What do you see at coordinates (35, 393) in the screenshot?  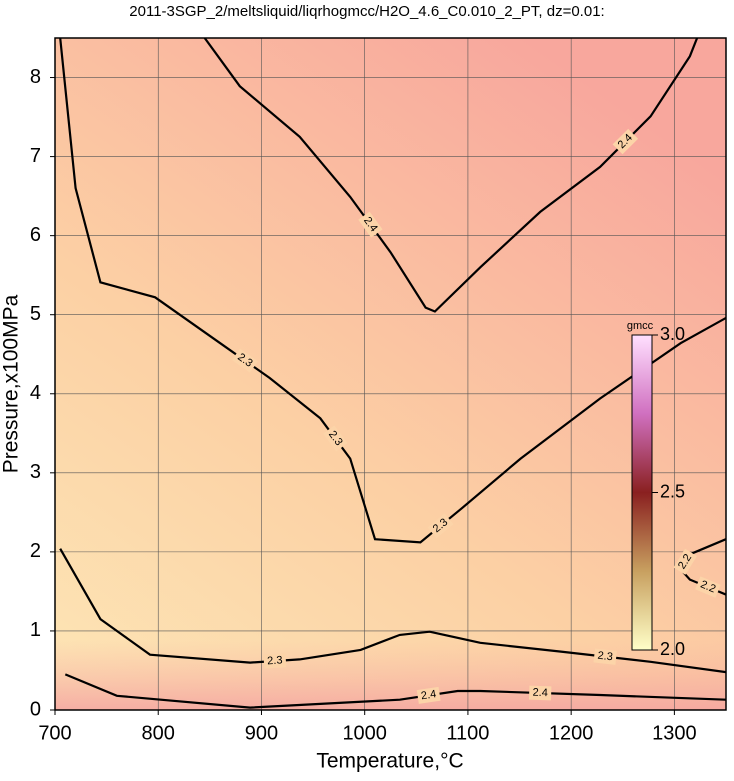 I see `y-tick-label: 4` at bounding box center [35, 393].